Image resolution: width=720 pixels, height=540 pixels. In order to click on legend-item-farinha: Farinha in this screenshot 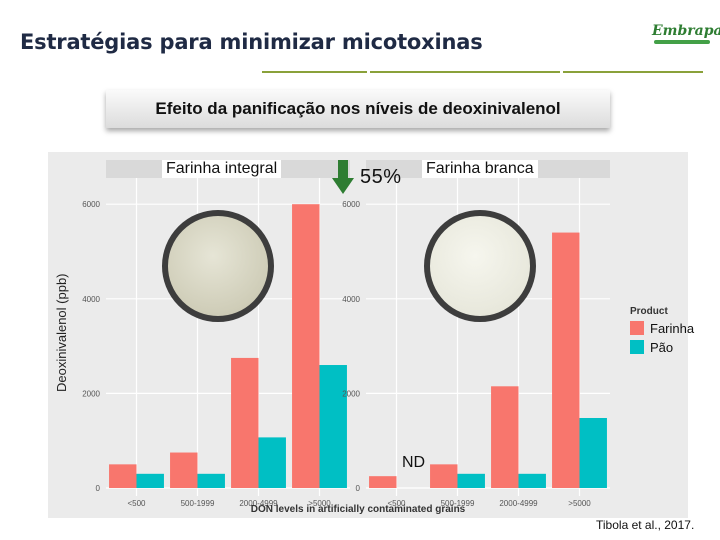, I will do `click(670, 328)`.